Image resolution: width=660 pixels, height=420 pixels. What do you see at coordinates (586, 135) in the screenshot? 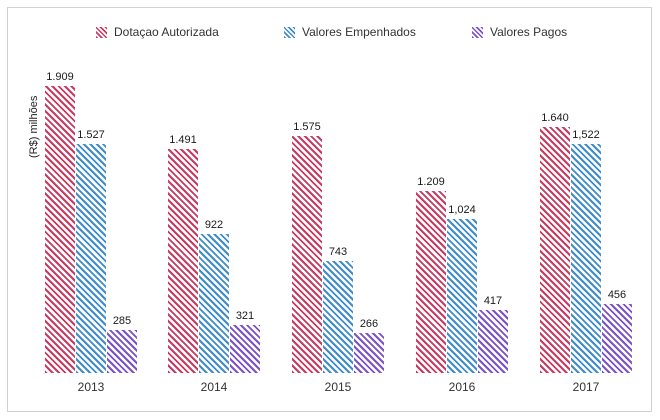
I see `bar-value-label: 1,522` at bounding box center [586, 135].